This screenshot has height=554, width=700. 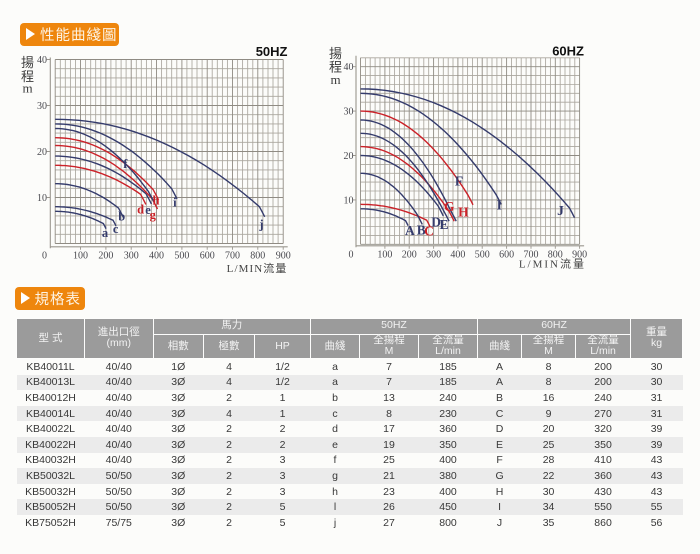 What do you see at coordinates (560, 210) in the screenshot?
I see `svg-text: J` at bounding box center [560, 210].